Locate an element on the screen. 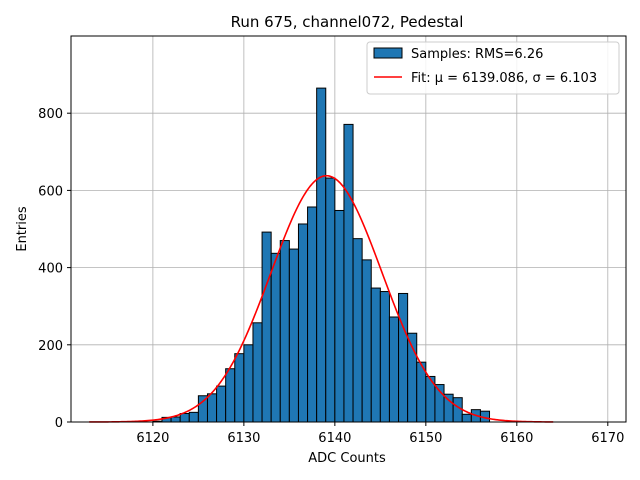  legend-box is located at coordinates (493, 68).